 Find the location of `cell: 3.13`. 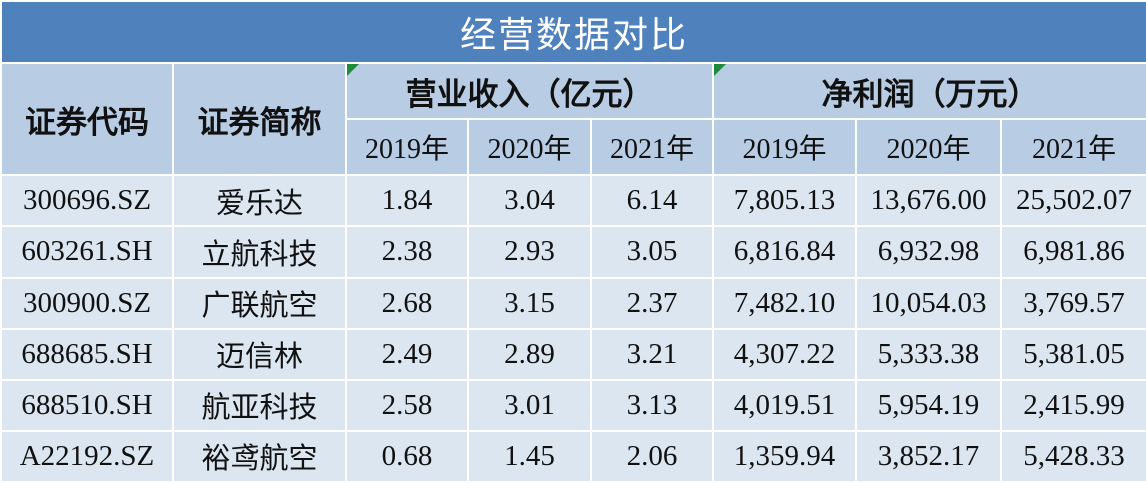

cell: 3.13 is located at coordinates (652, 405).